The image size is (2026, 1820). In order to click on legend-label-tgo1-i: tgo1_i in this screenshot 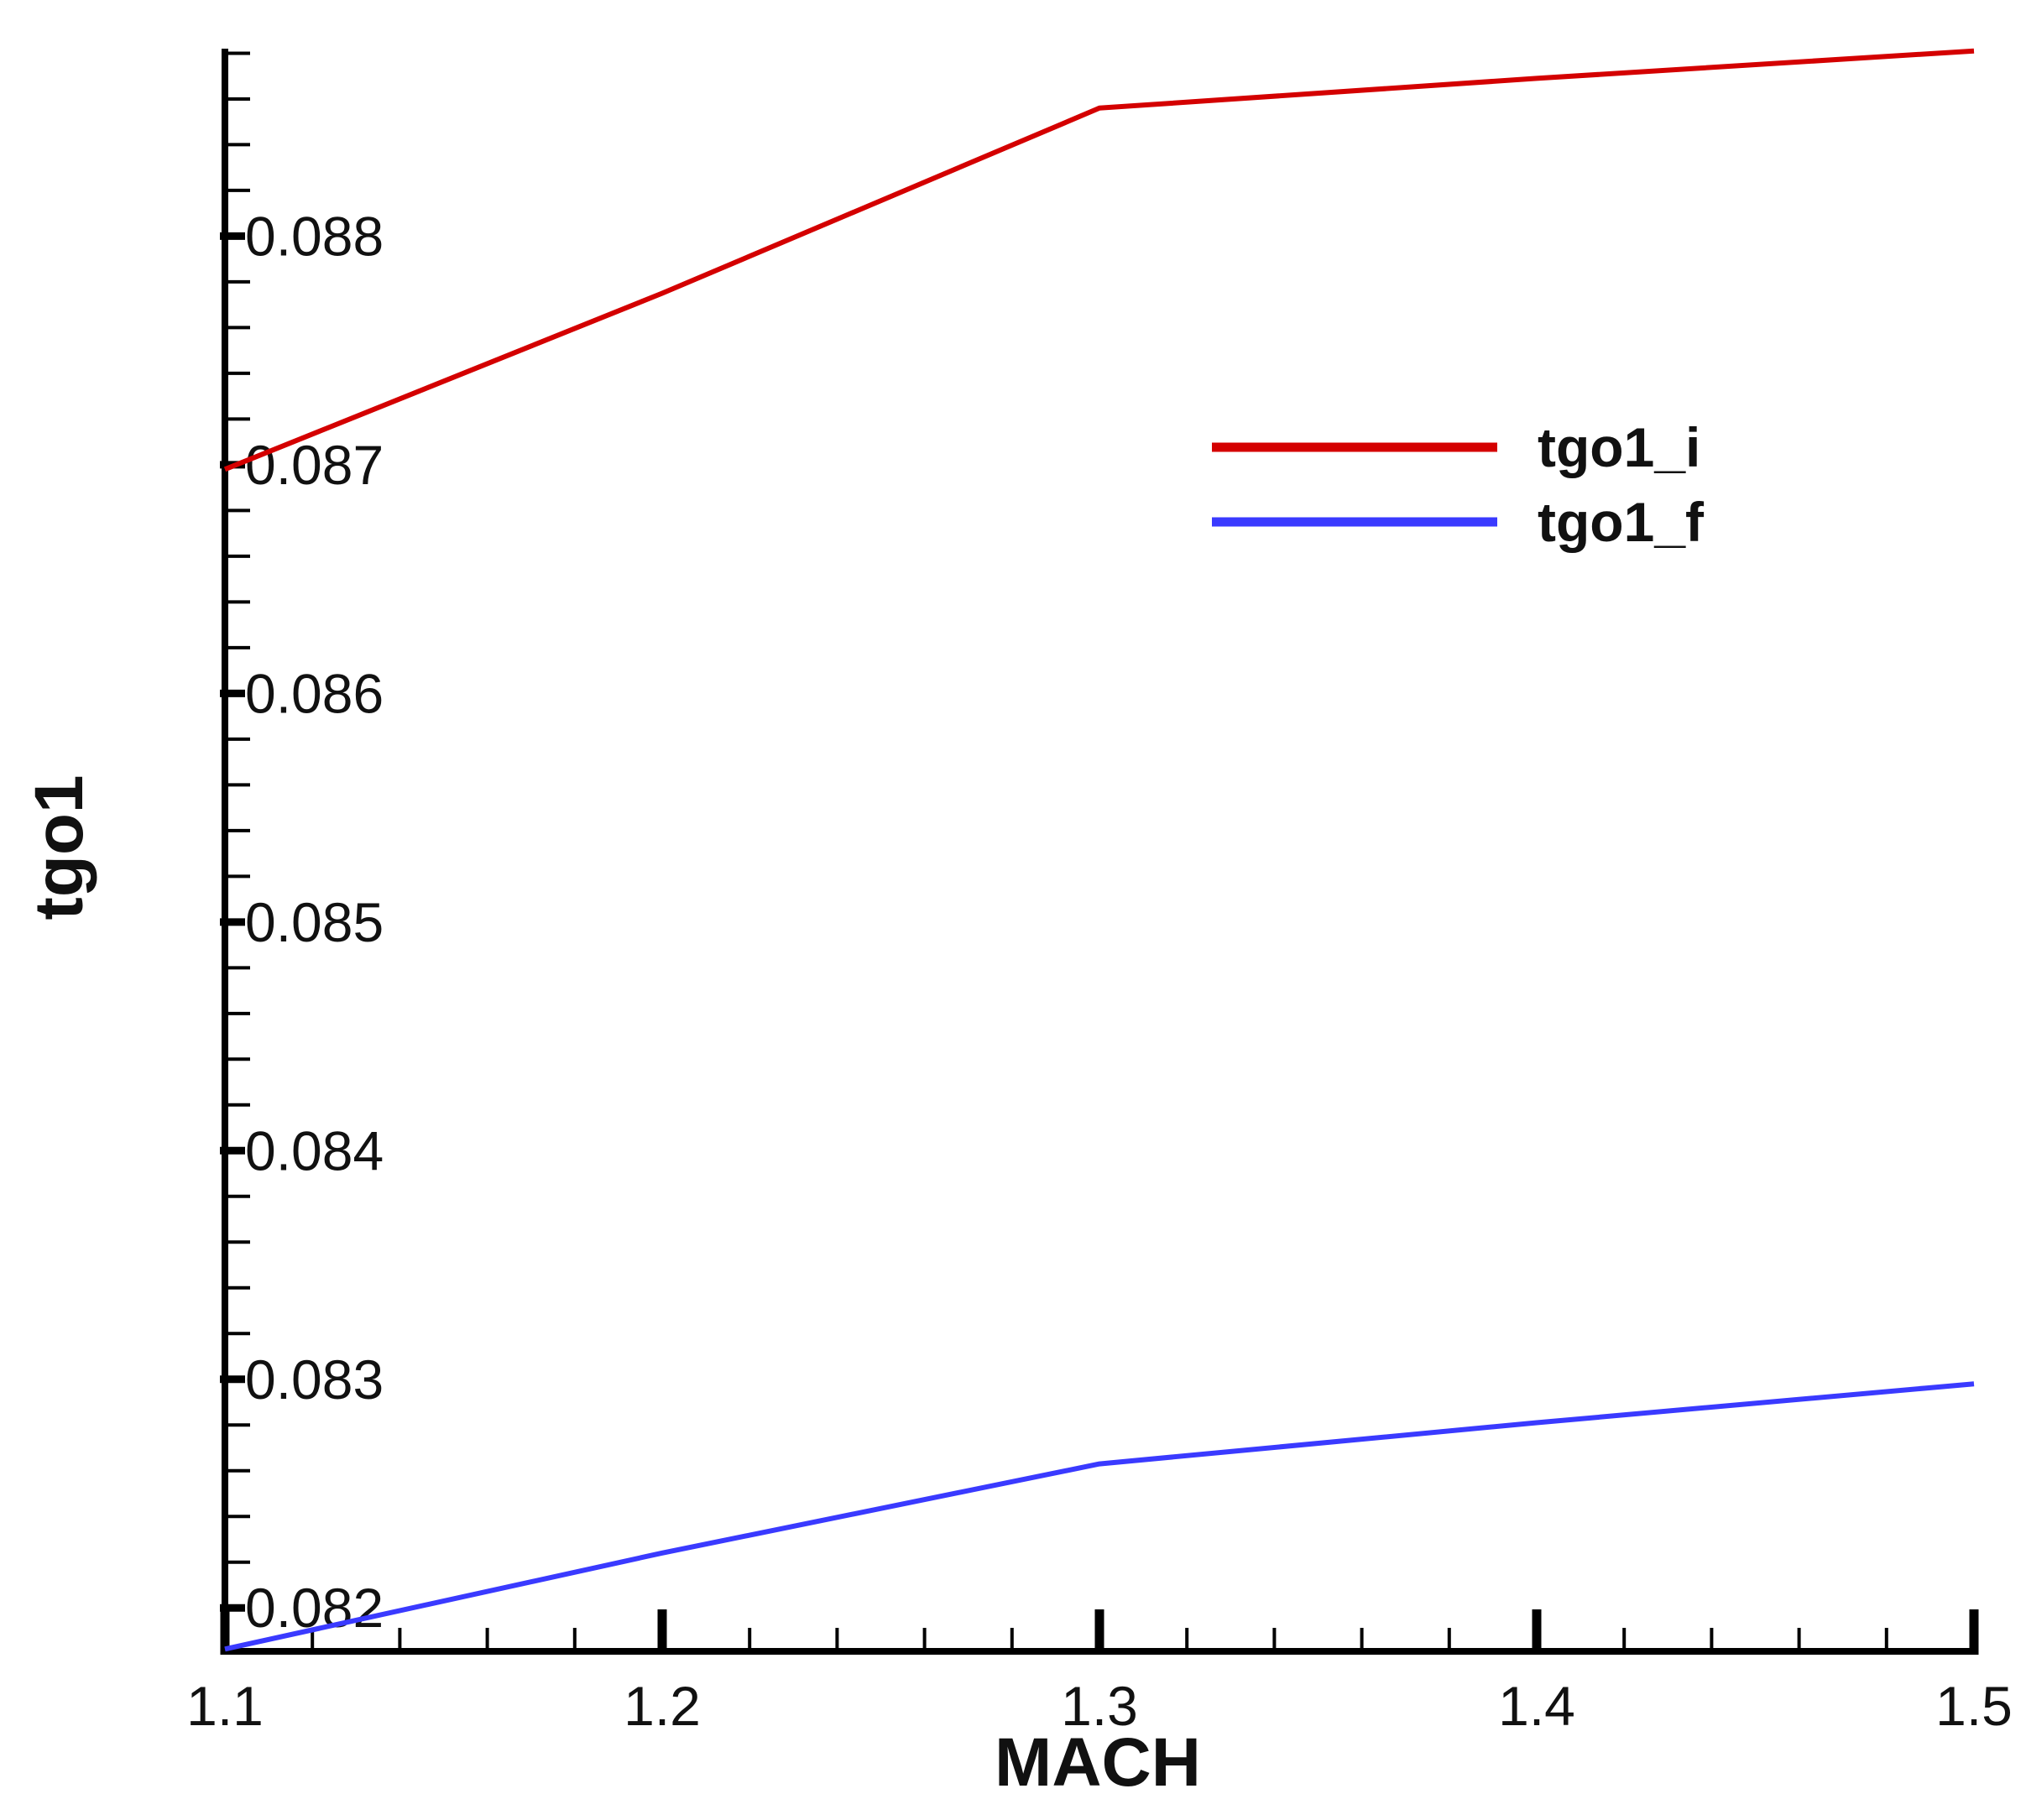, I will do `click(1619, 447)`.